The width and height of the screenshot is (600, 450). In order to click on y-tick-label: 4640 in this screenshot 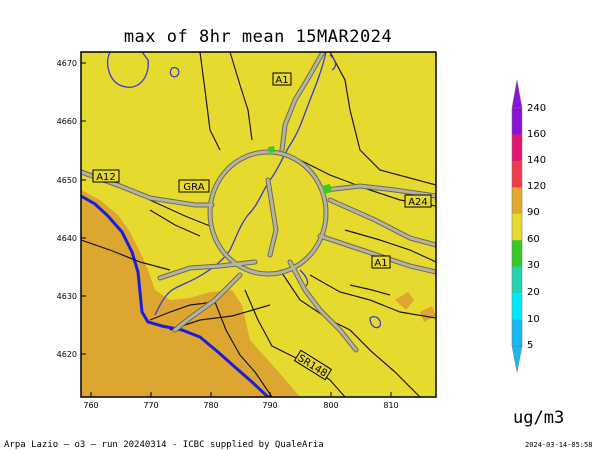, I will do `click(67, 238)`.